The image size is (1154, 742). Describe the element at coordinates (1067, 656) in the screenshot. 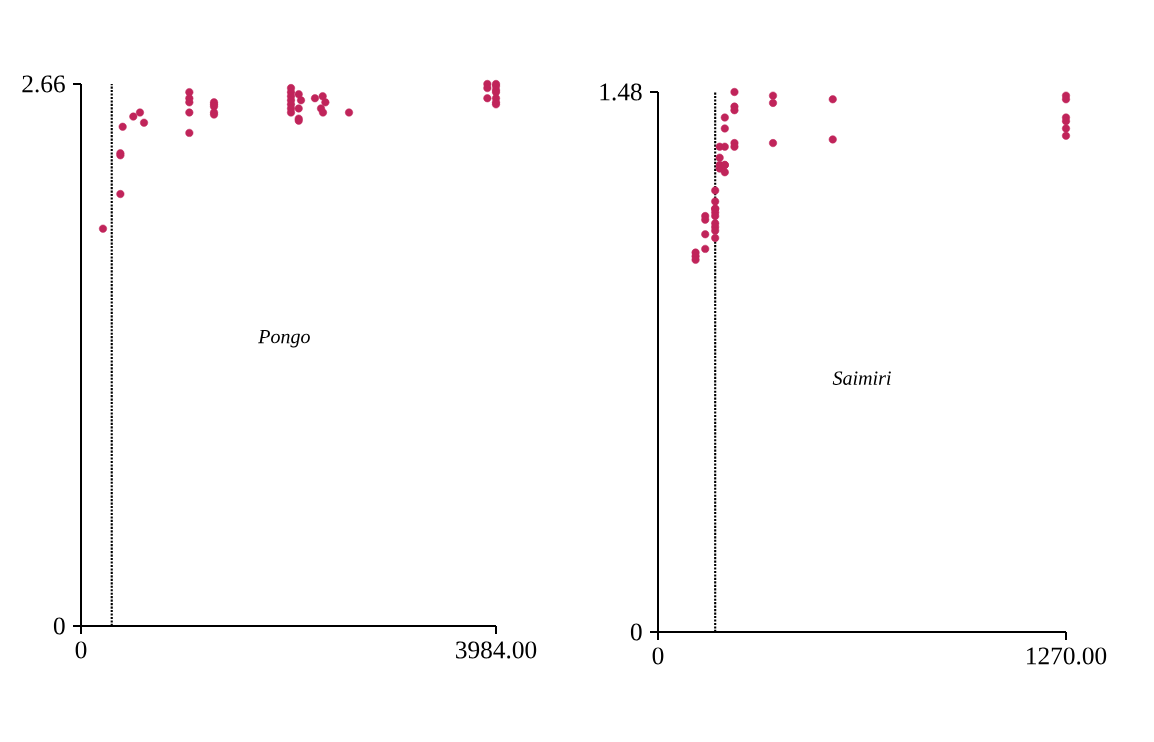

I see `x-tick-label: 1270.00` at that location.